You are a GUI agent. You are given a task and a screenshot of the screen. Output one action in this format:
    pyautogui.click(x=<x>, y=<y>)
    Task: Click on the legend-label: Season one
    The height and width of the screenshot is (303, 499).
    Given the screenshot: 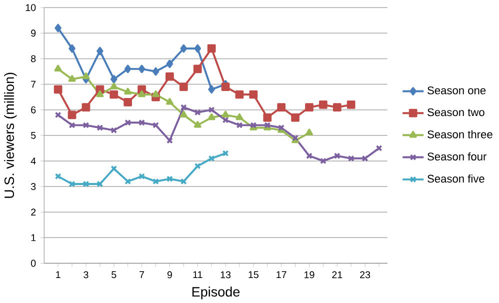 What is the action you would take?
    pyautogui.click(x=457, y=90)
    